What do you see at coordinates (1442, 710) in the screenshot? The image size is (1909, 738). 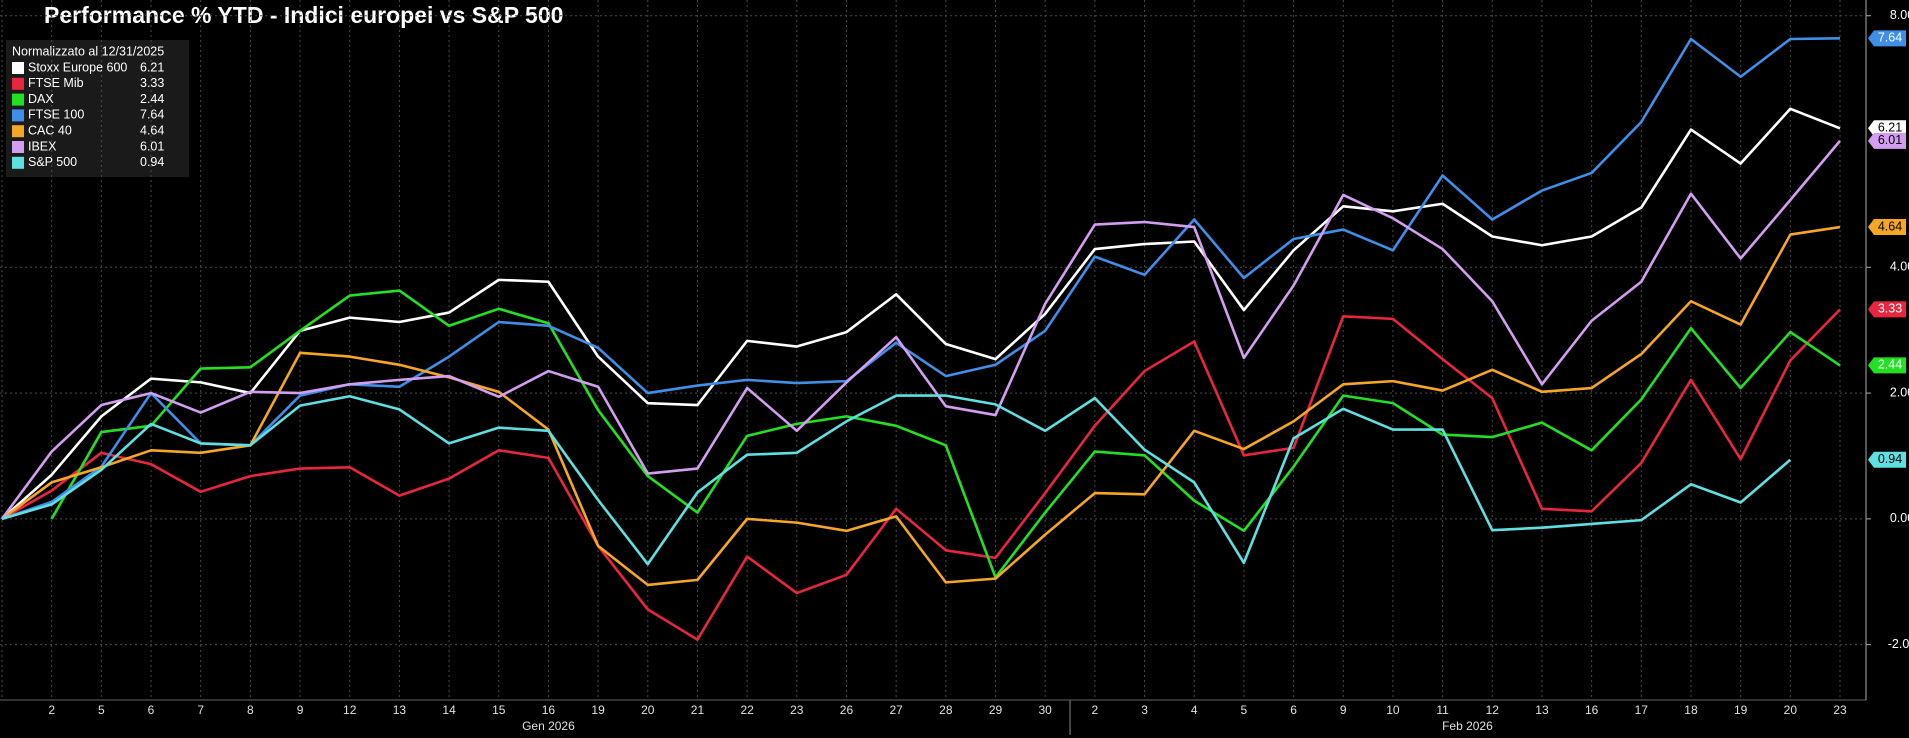 I see `x-tick-label: 11` at bounding box center [1442, 710].